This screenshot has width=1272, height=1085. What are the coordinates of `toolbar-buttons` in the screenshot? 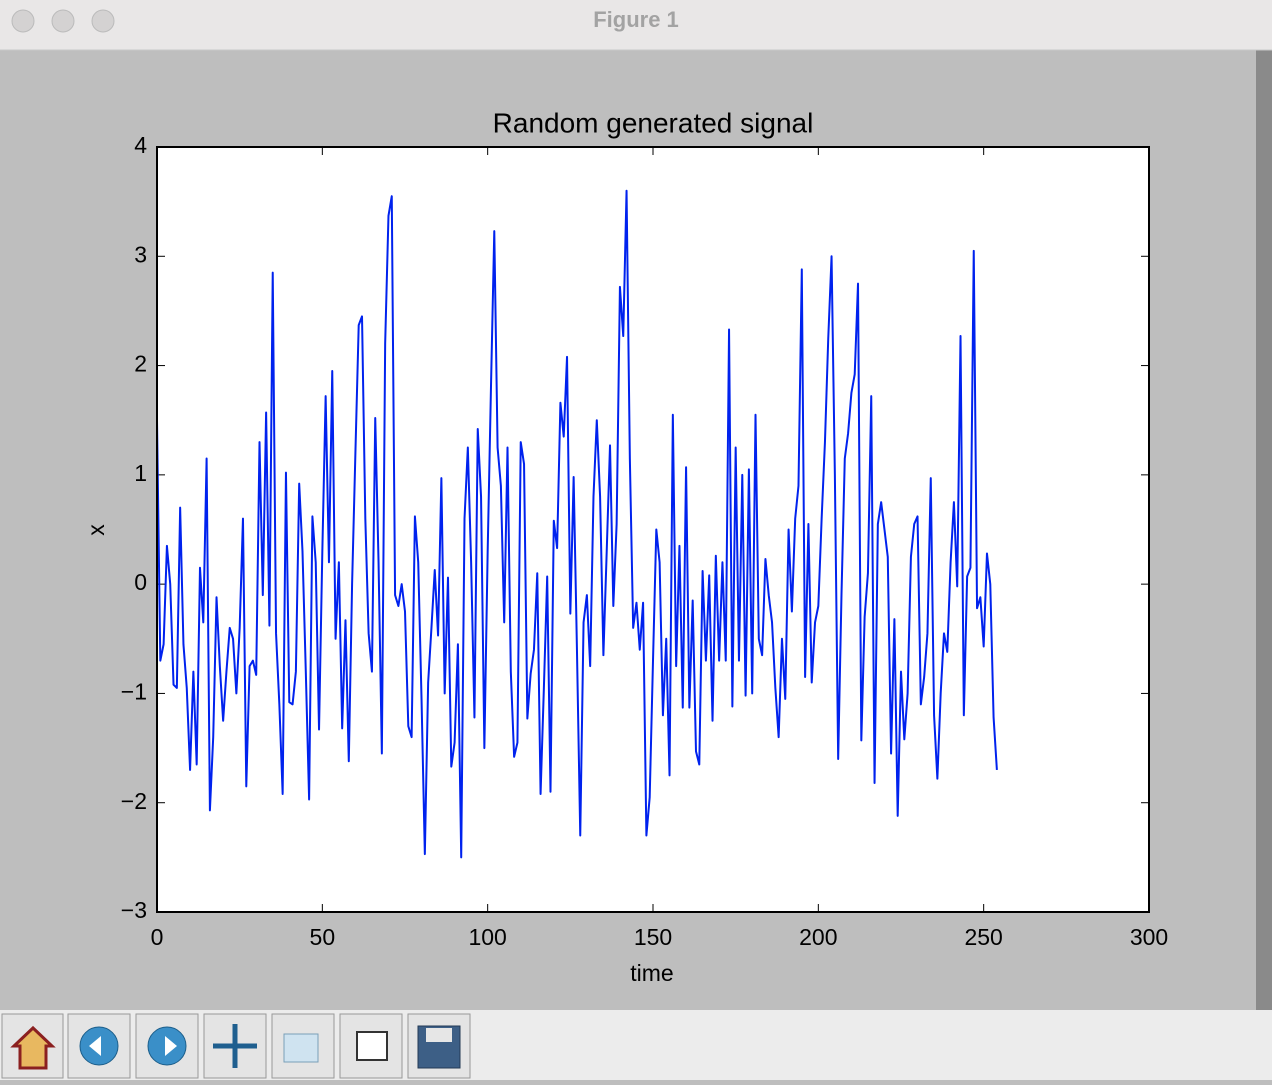 It's located at (236, 1046).